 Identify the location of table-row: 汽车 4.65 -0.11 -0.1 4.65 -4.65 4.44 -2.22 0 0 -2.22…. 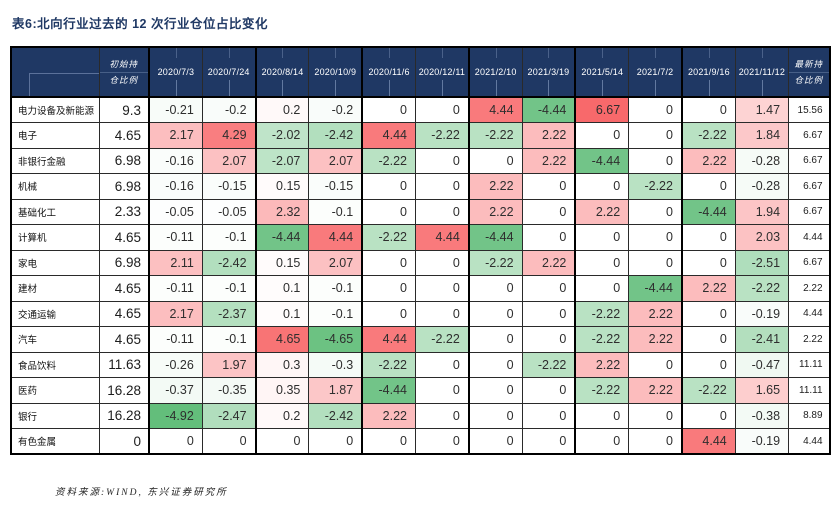
(420, 339).